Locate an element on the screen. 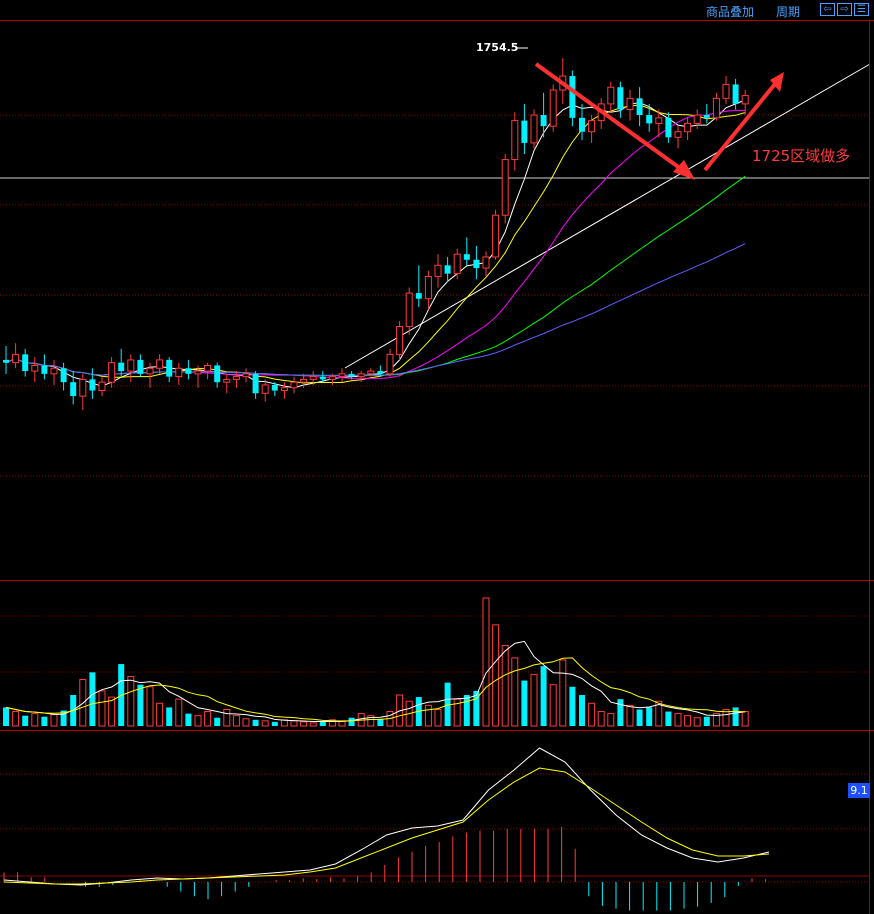  nav-right-button: ⇨ is located at coordinates (844, 9).